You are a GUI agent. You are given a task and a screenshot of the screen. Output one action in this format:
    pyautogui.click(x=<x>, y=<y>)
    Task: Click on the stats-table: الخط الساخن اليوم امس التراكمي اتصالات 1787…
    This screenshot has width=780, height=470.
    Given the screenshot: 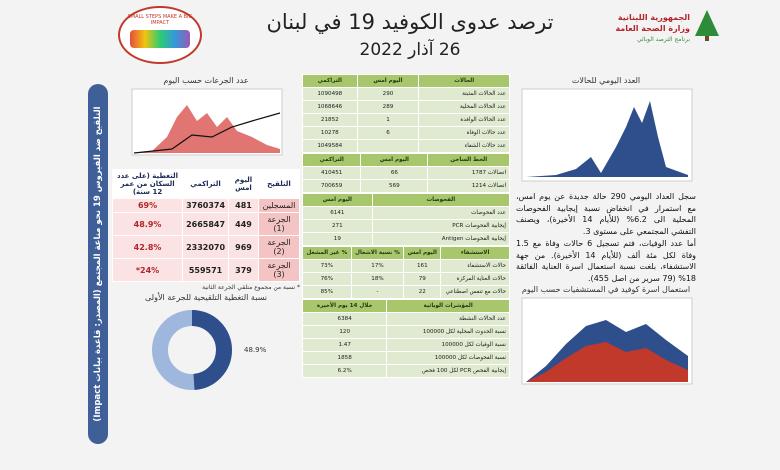 What is the action you would take?
    pyautogui.click(x=405, y=173)
    